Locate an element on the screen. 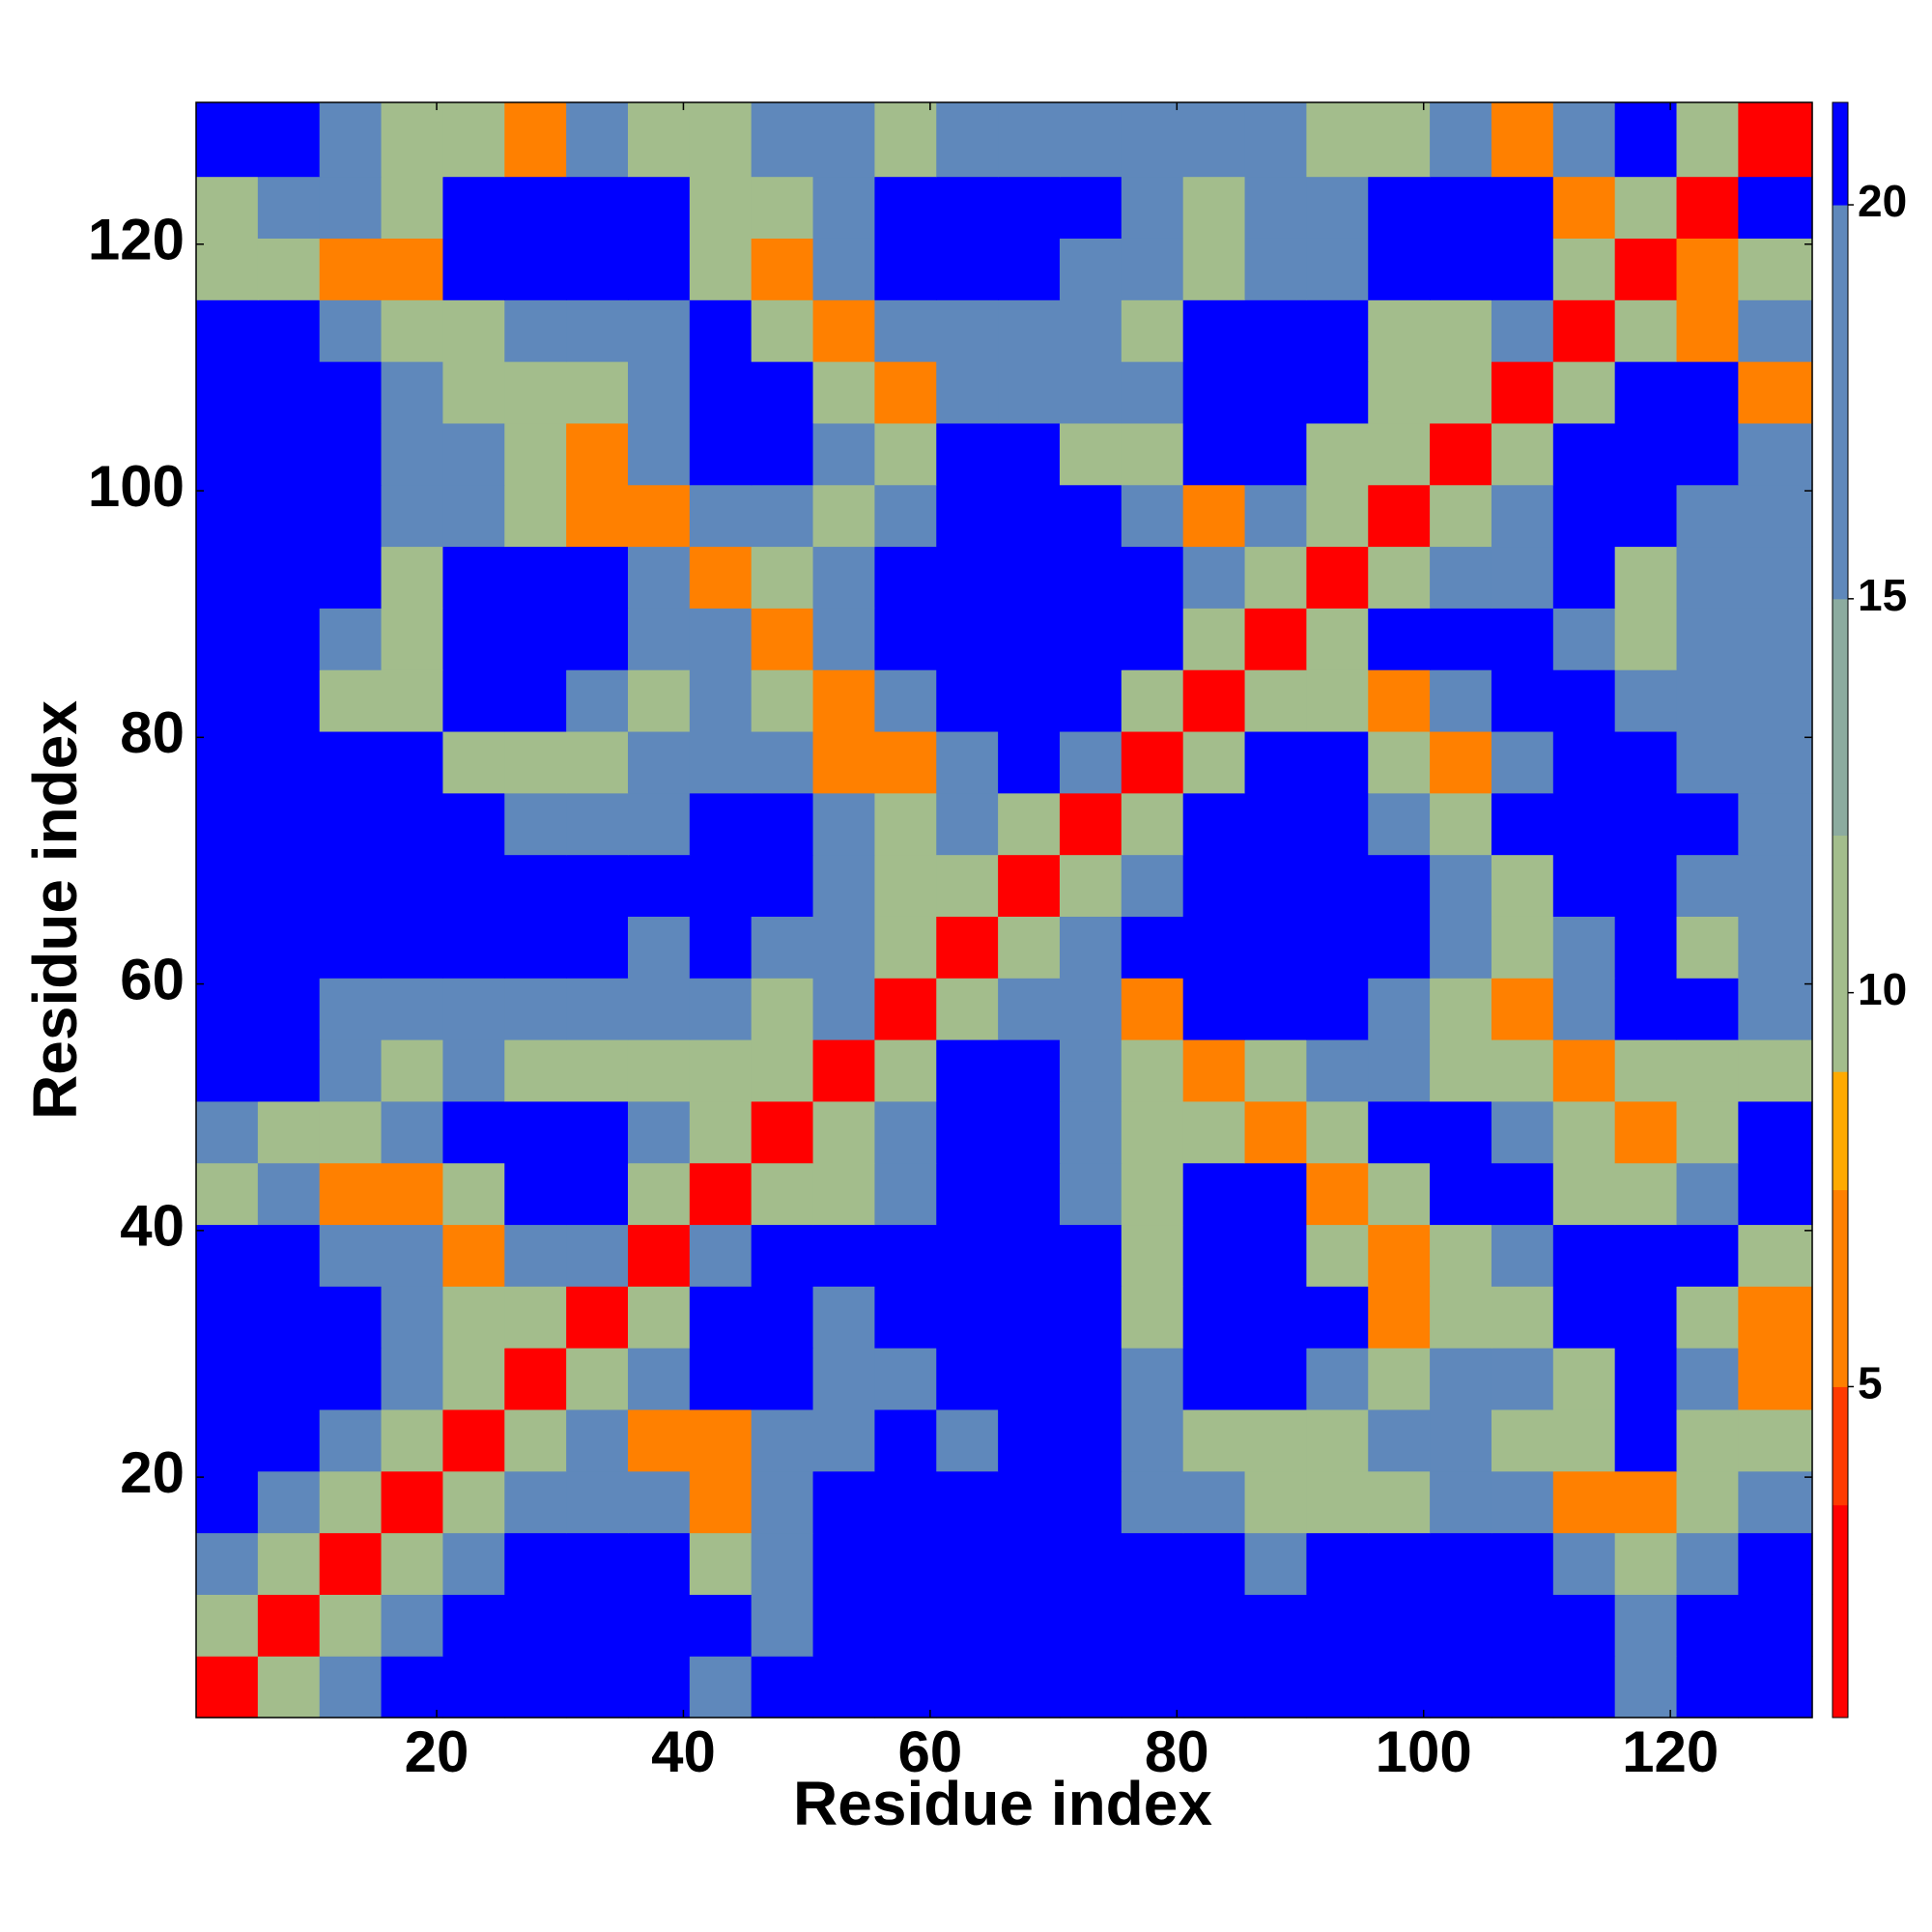 The height and width of the screenshot is (1932, 1932). y-tick-label: 20 is located at coordinates (152, 1472).